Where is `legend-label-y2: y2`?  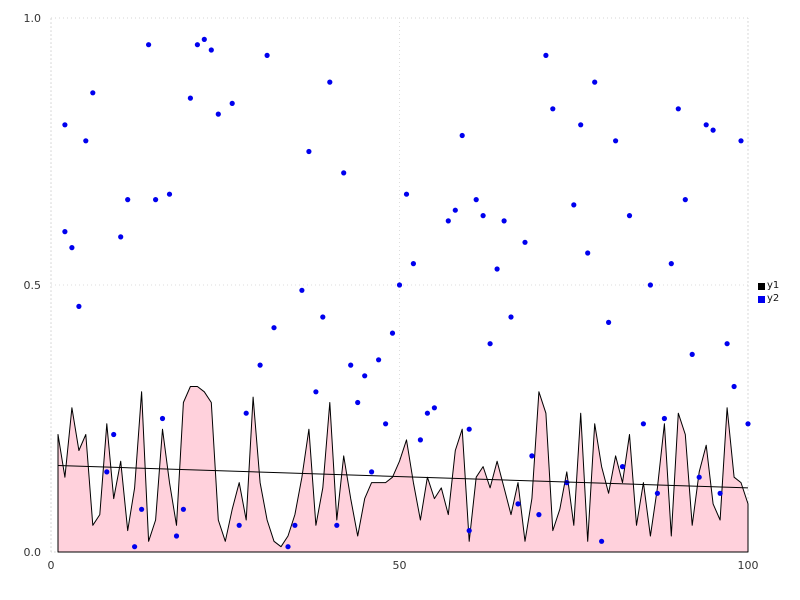 legend-label-y2: y2 is located at coordinates (773, 298).